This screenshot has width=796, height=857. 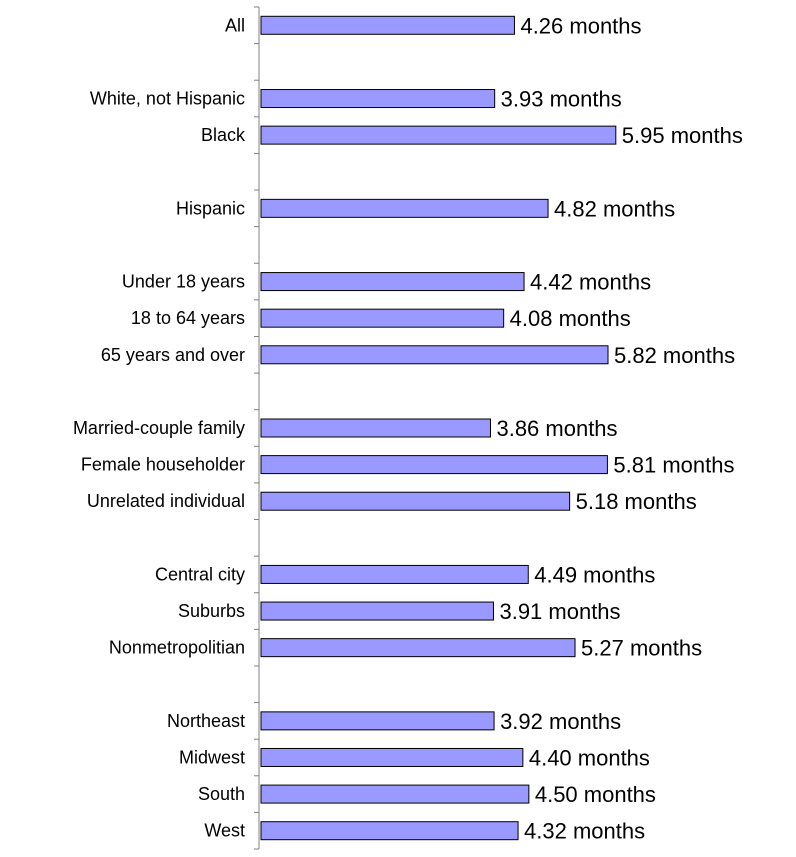 What do you see at coordinates (560, 721) in the screenshot?
I see `value-label: 3.92 months` at bounding box center [560, 721].